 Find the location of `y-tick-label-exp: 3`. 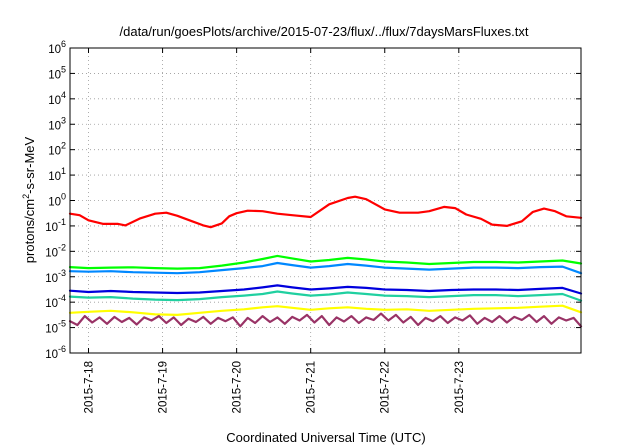

y-tick-label-exp: 3 is located at coordinates (63, 120).